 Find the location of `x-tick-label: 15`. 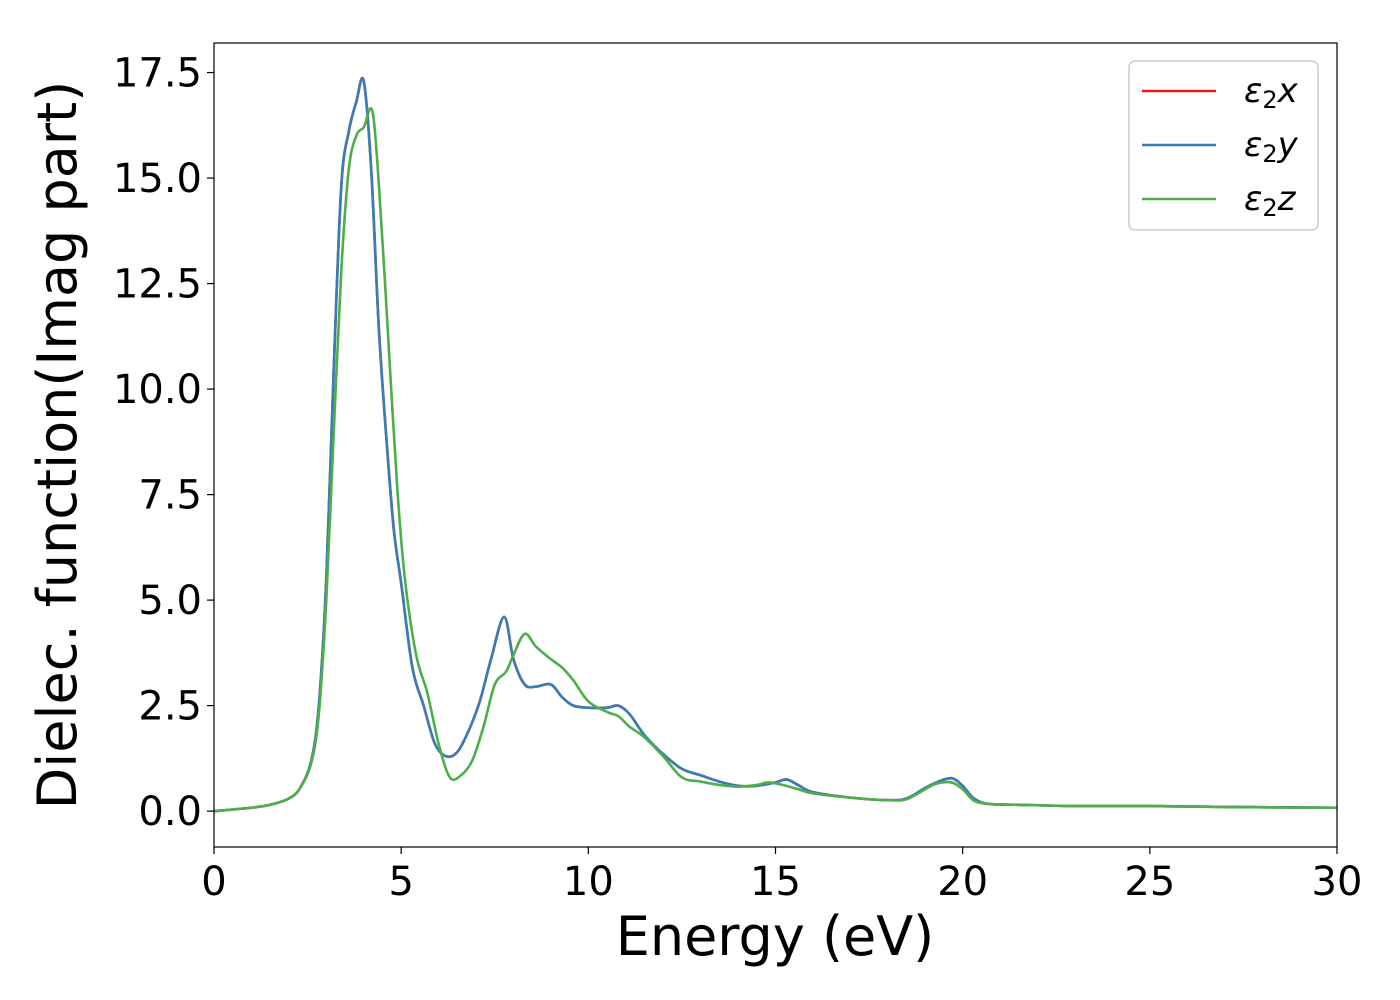

x-tick-label: 15 is located at coordinates (775, 882).